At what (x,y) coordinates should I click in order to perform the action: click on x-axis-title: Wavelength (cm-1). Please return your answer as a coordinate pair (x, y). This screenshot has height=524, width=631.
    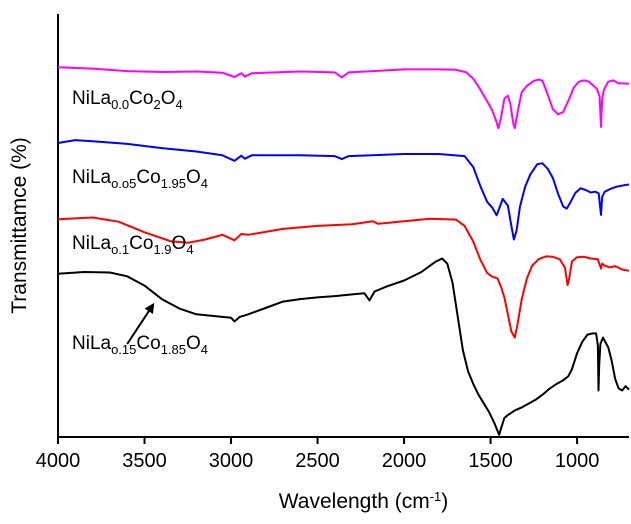
    Looking at the image, I should click on (364, 501).